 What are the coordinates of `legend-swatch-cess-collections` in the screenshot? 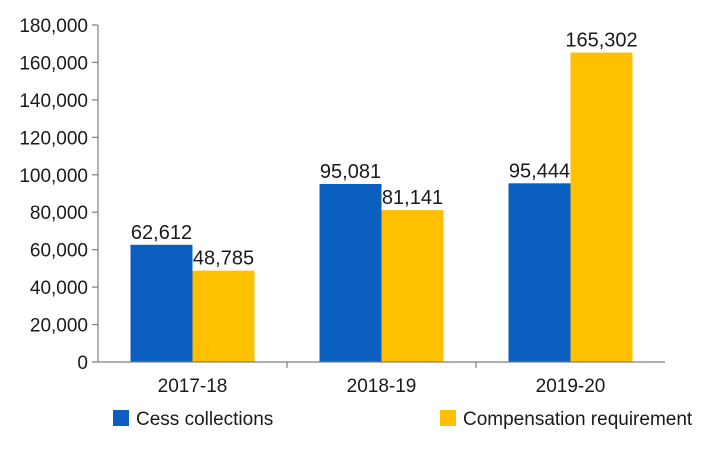 It's located at (121, 418).